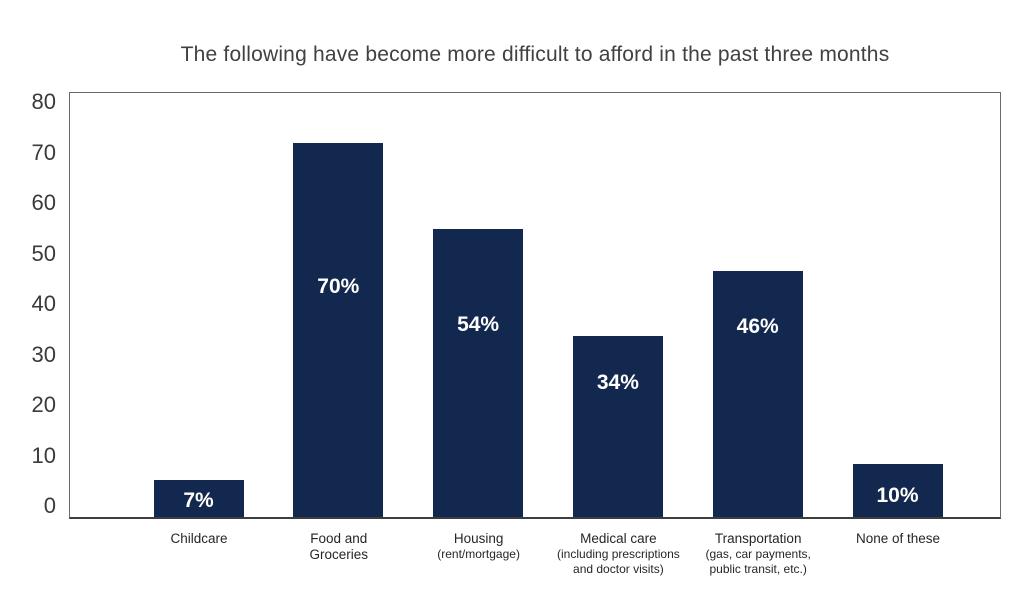 The width and height of the screenshot is (1024, 615). I want to click on x-category-name: Transportation, so click(758, 538).